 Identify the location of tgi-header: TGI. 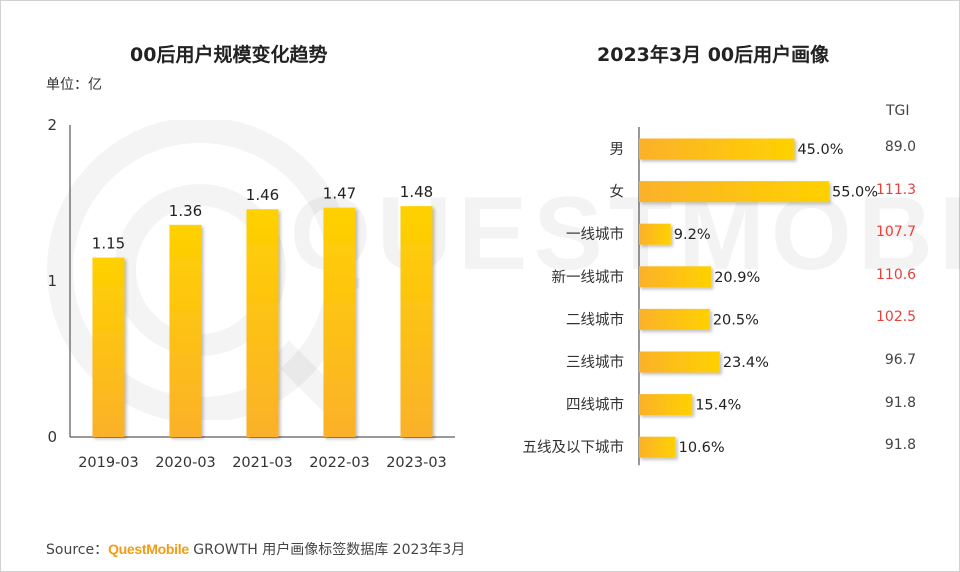
(898, 111).